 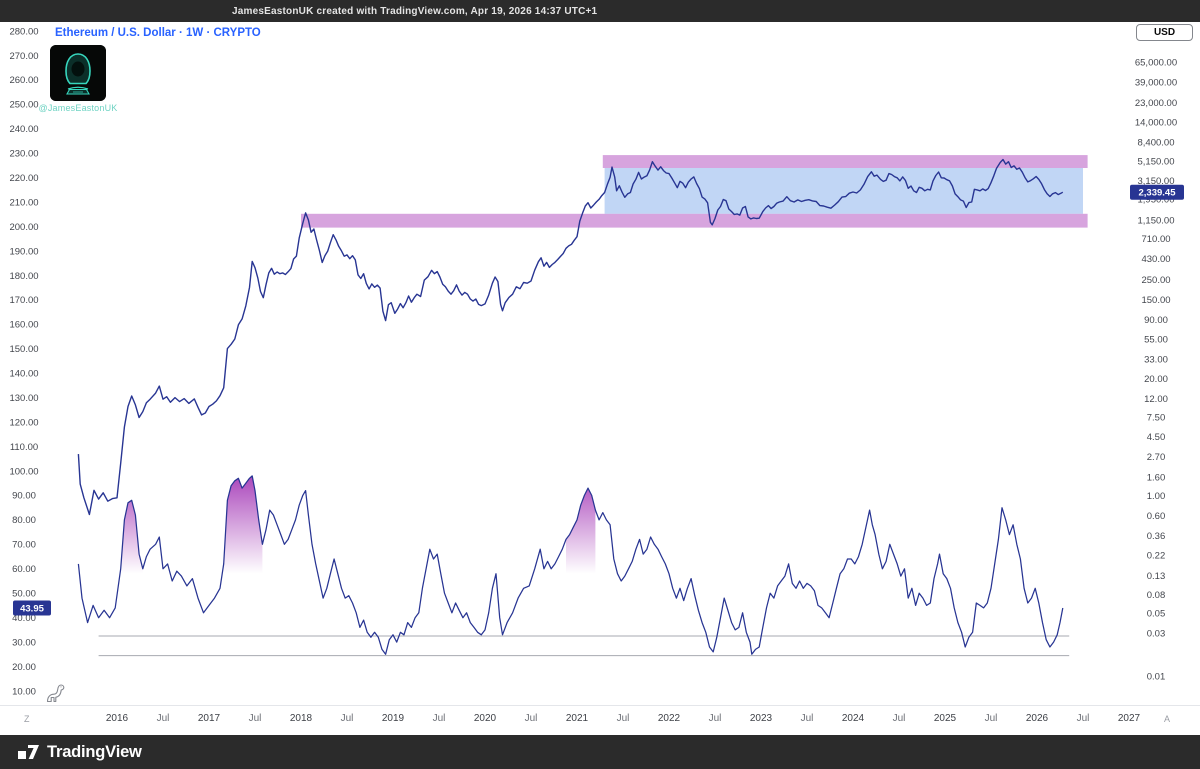 I want to click on right-axis-tick: 1,950.00, so click(x=1156, y=200).